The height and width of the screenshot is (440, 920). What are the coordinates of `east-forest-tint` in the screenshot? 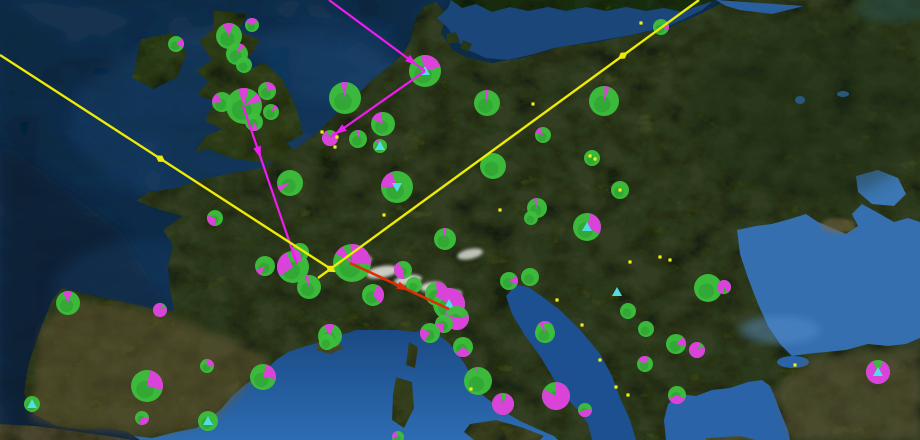 It's located at (805, 110).